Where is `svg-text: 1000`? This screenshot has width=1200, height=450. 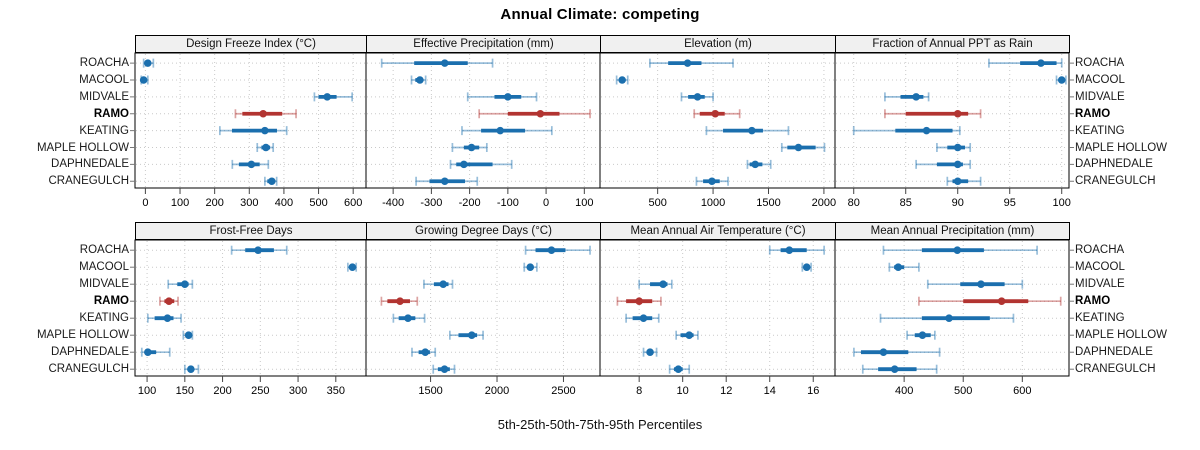
svg-text: 1000 is located at coordinates (713, 203).